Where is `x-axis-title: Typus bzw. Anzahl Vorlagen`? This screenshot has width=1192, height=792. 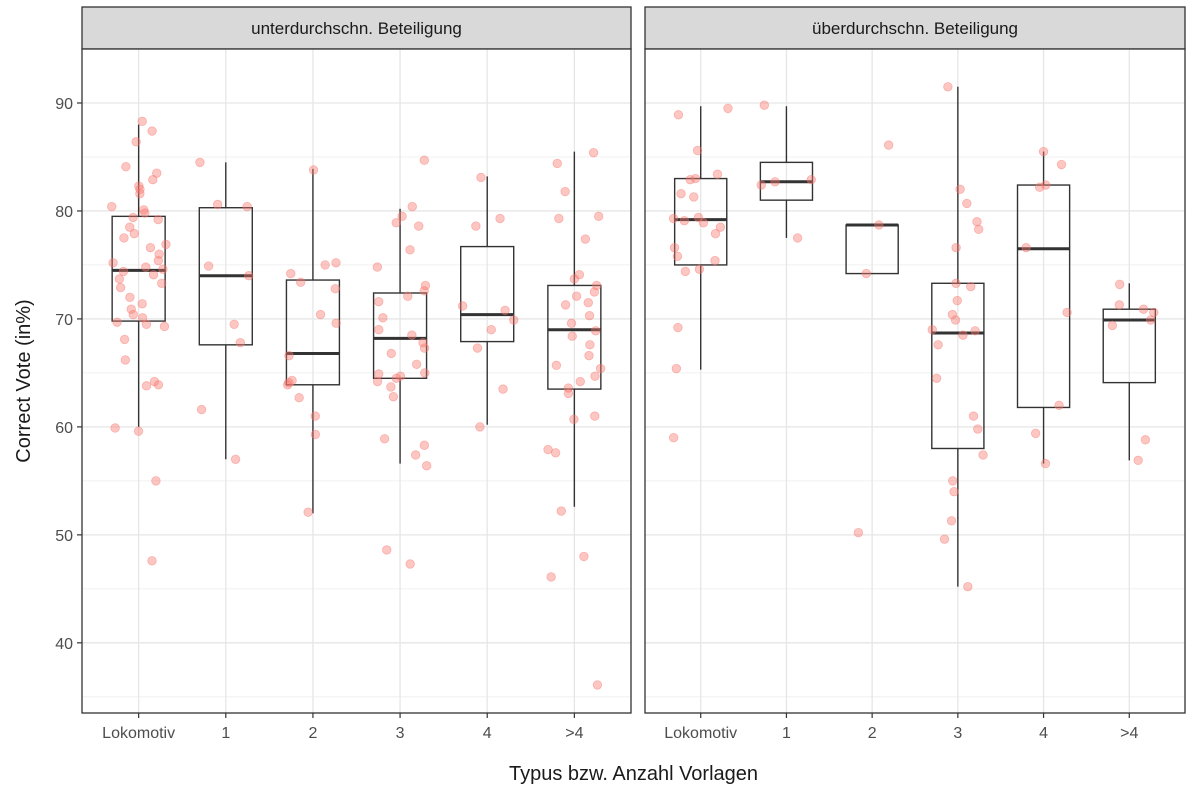
x-axis-title: Typus bzw. Anzahl Vorlagen is located at coordinates (633, 774).